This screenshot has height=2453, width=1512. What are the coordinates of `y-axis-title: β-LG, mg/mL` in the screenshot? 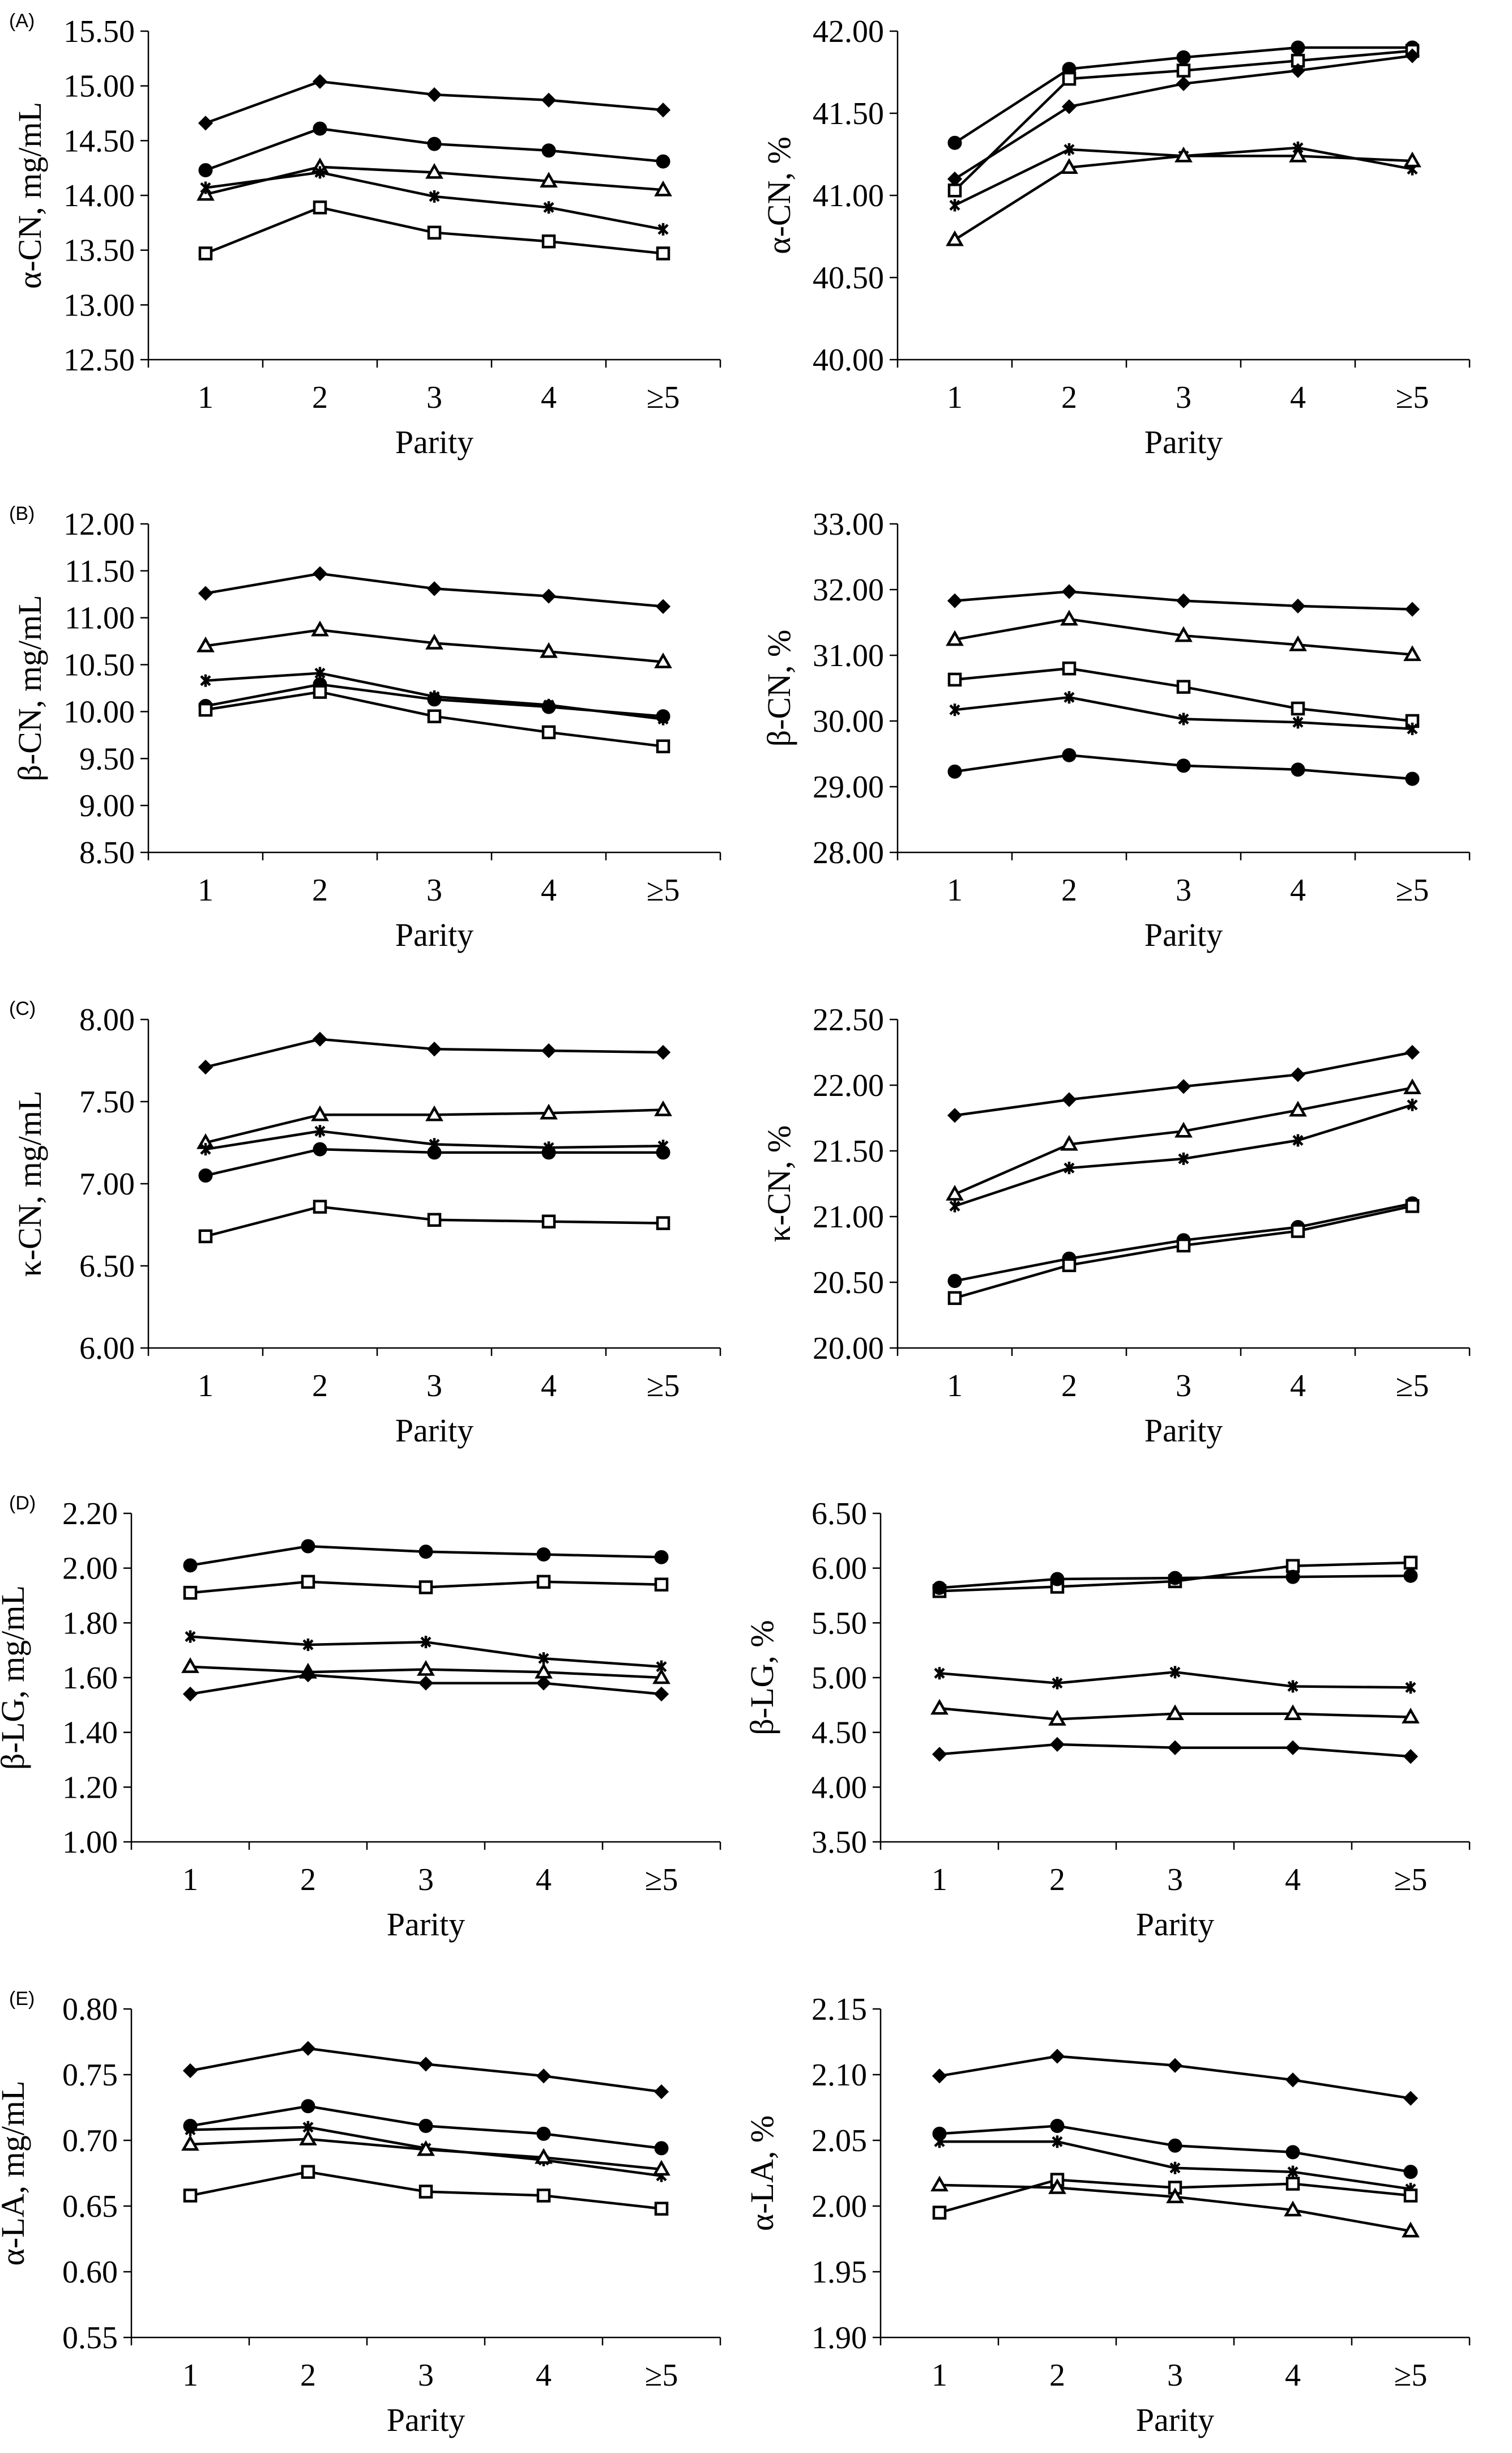 It's located at (15, 1678).